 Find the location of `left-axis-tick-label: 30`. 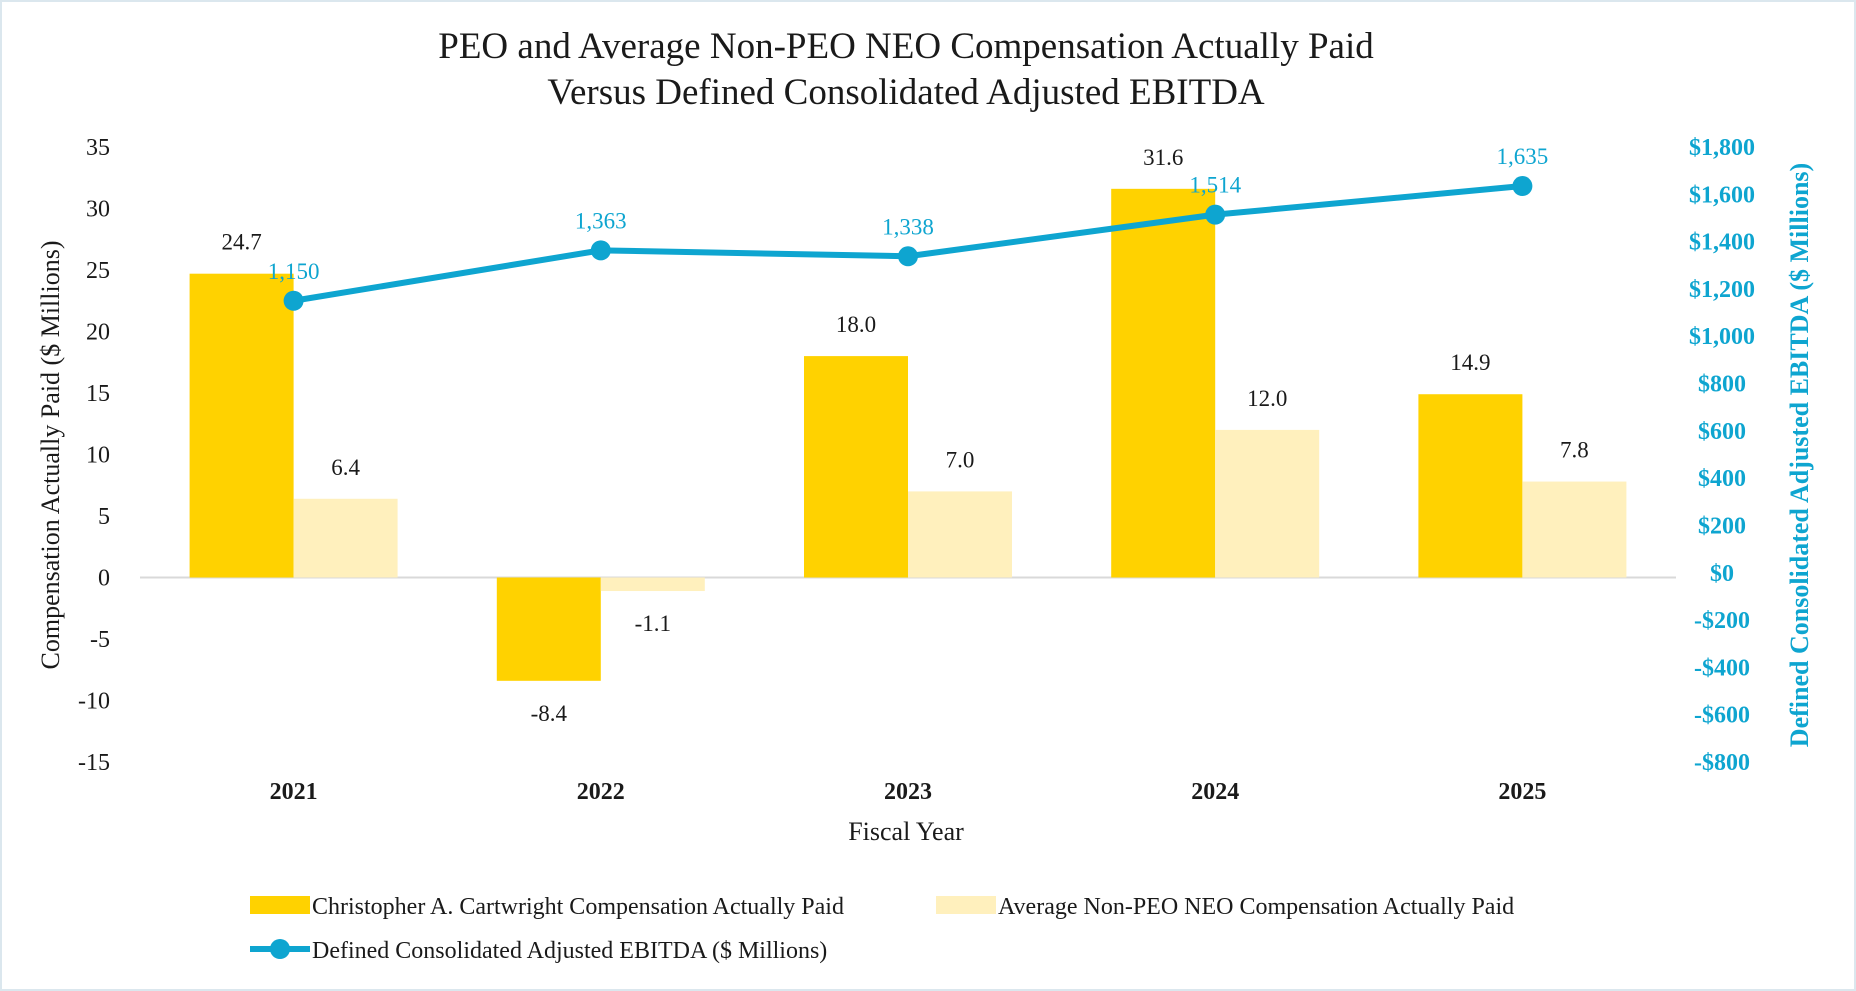

left-axis-tick-label: 30 is located at coordinates (98, 210).